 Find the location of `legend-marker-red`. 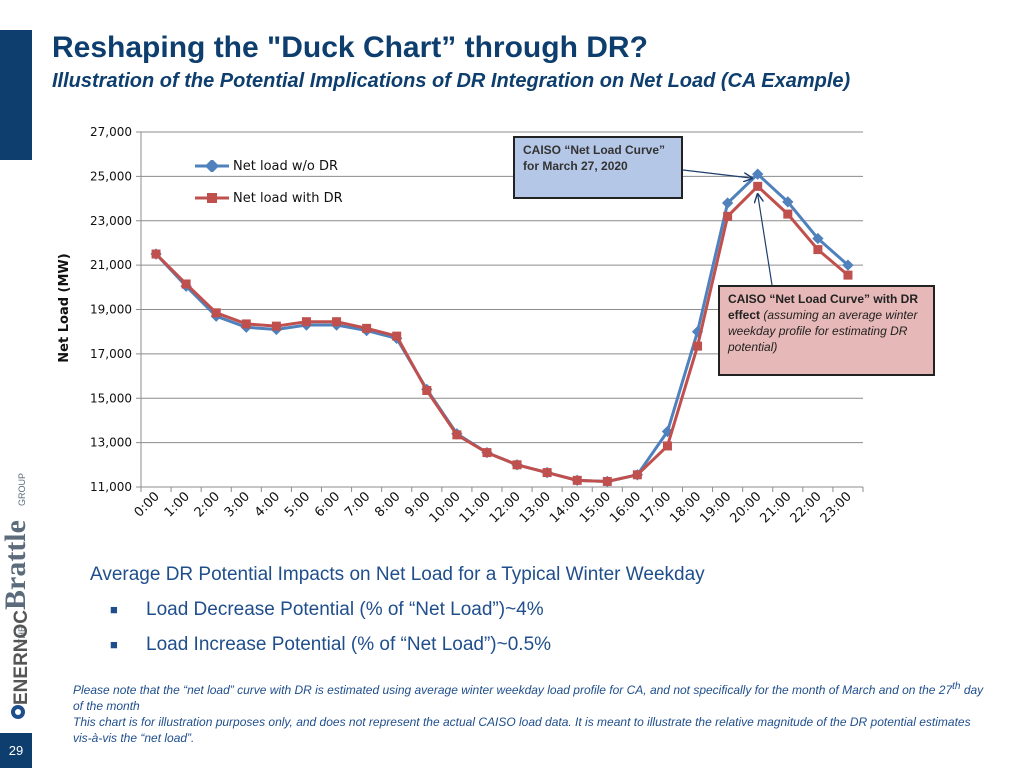

legend-marker-red is located at coordinates (212, 198).